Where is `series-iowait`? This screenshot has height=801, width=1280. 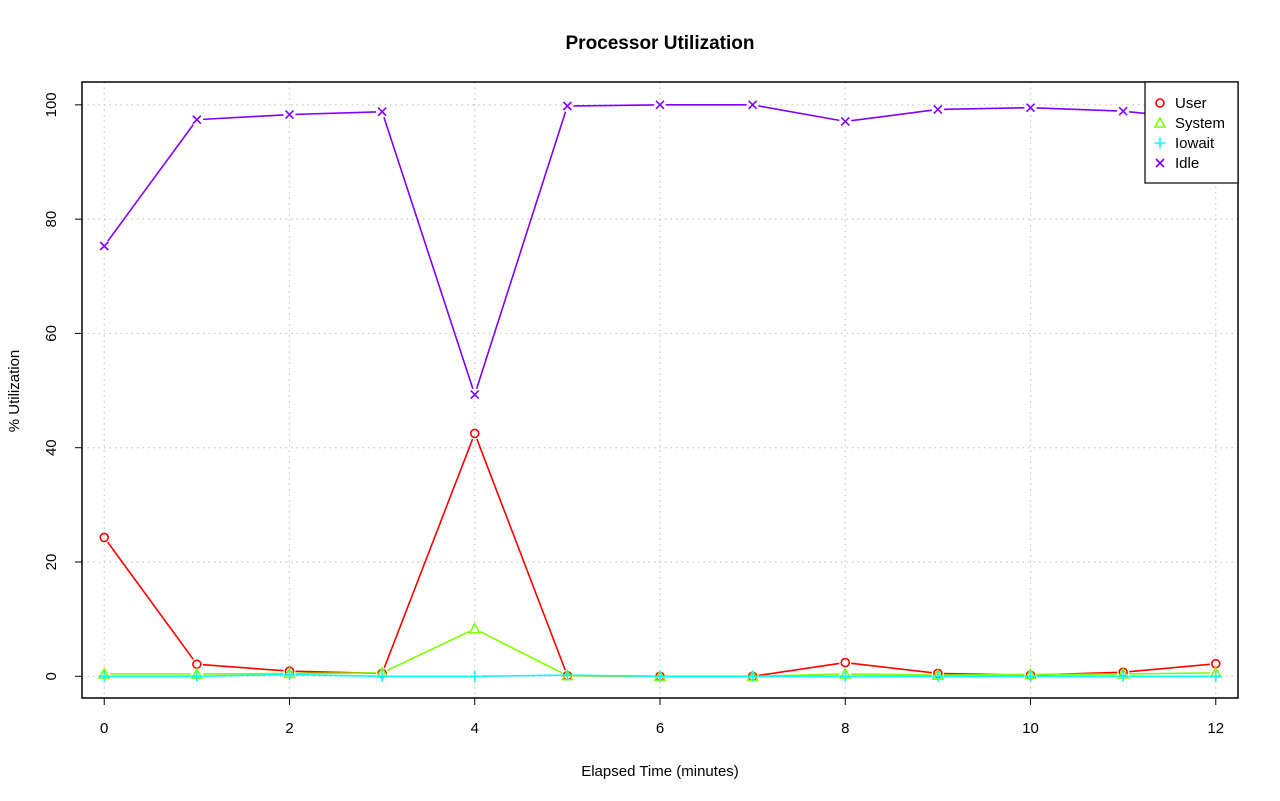
series-iowait is located at coordinates (660, 675).